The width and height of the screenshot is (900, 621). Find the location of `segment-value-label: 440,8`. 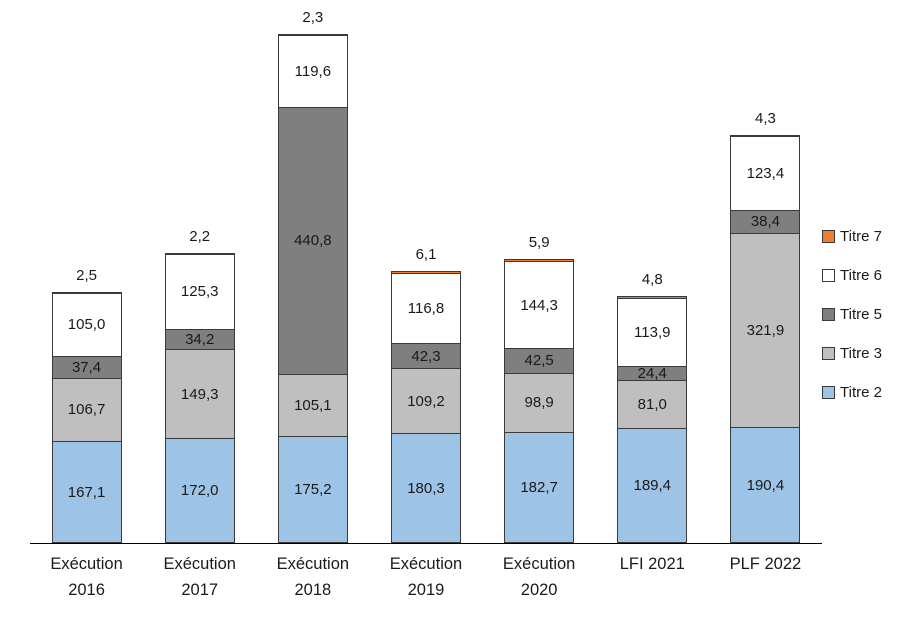

segment-value-label: 440,8 is located at coordinates (313, 241).